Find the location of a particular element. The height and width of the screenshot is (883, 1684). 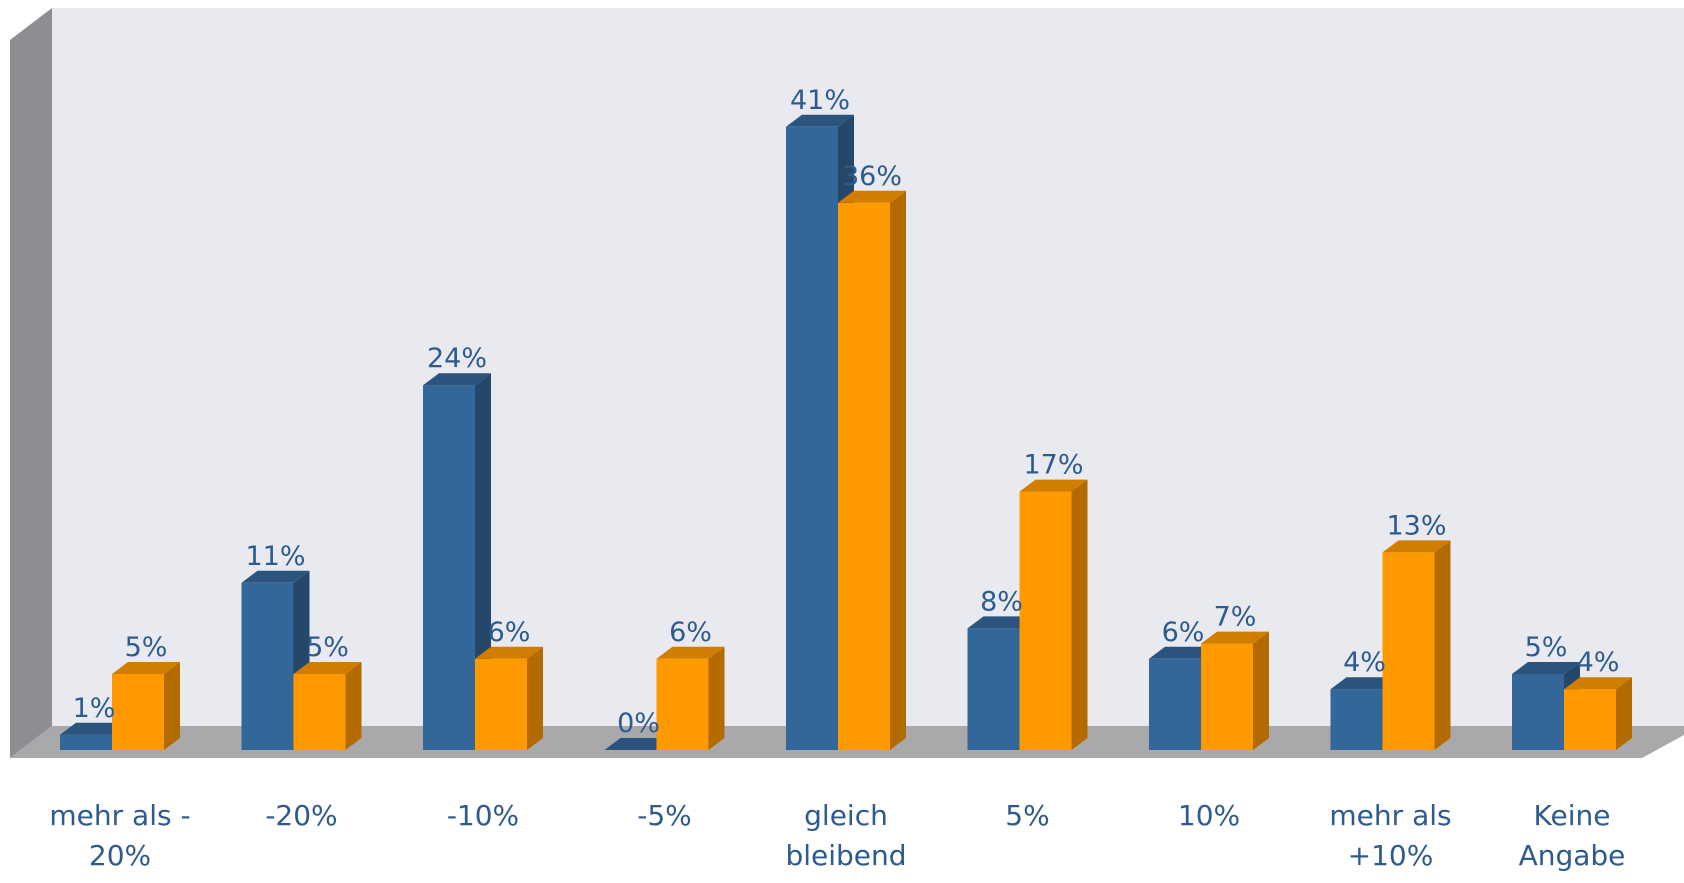

category-label: 5% is located at coordinates (1027, 815).